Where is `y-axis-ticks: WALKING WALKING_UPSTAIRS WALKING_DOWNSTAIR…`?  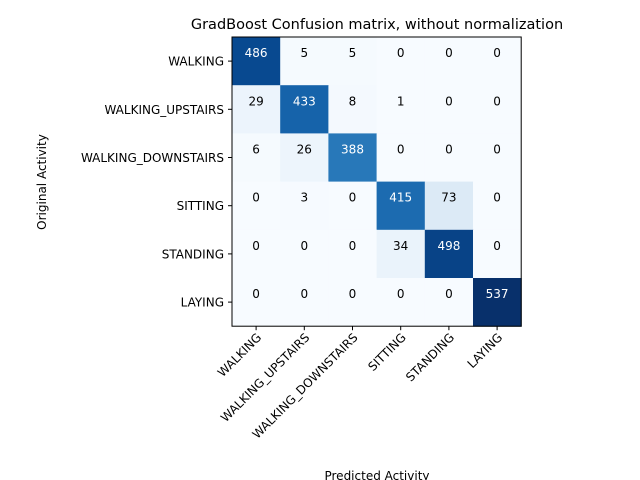
y-axis-ticks: WALKING WALKING_UPSTAIRS WALKING_DOWNSTAIR… is located at coordinates (156, 182).